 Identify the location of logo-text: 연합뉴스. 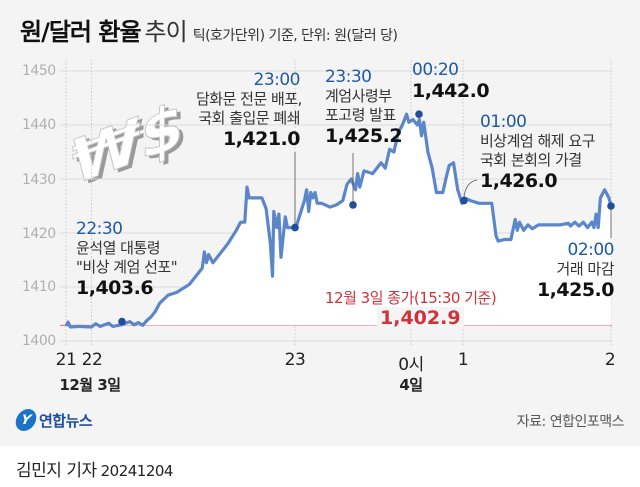
(66, 420).